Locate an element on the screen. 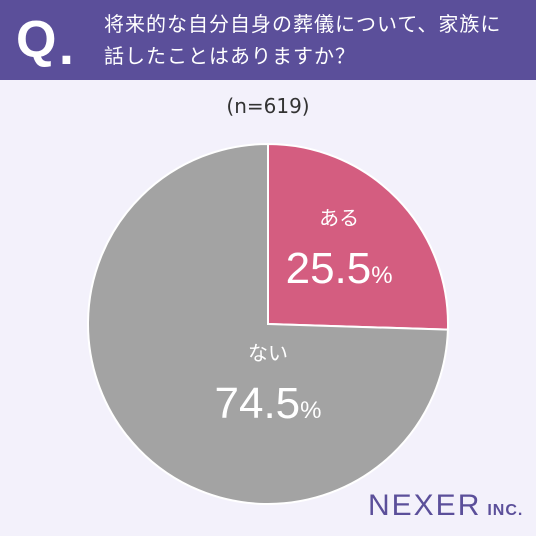 The width and height of the screenshot is (536, 536). logo-sub-text: INC. is located at coordinates (505, 510).